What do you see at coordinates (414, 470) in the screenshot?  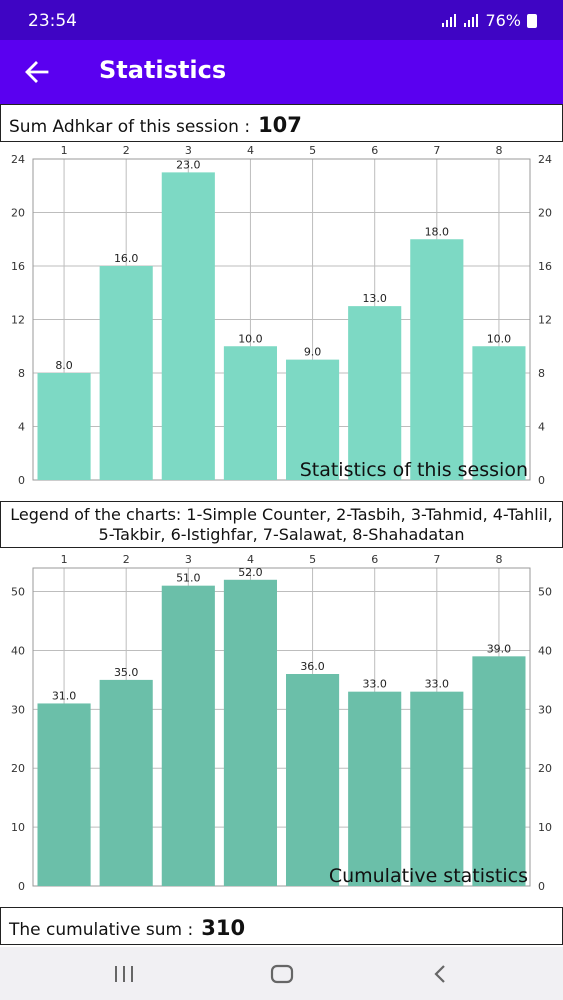 I see `chart-description: Statistics of this session` at bounding box center [414, 470].